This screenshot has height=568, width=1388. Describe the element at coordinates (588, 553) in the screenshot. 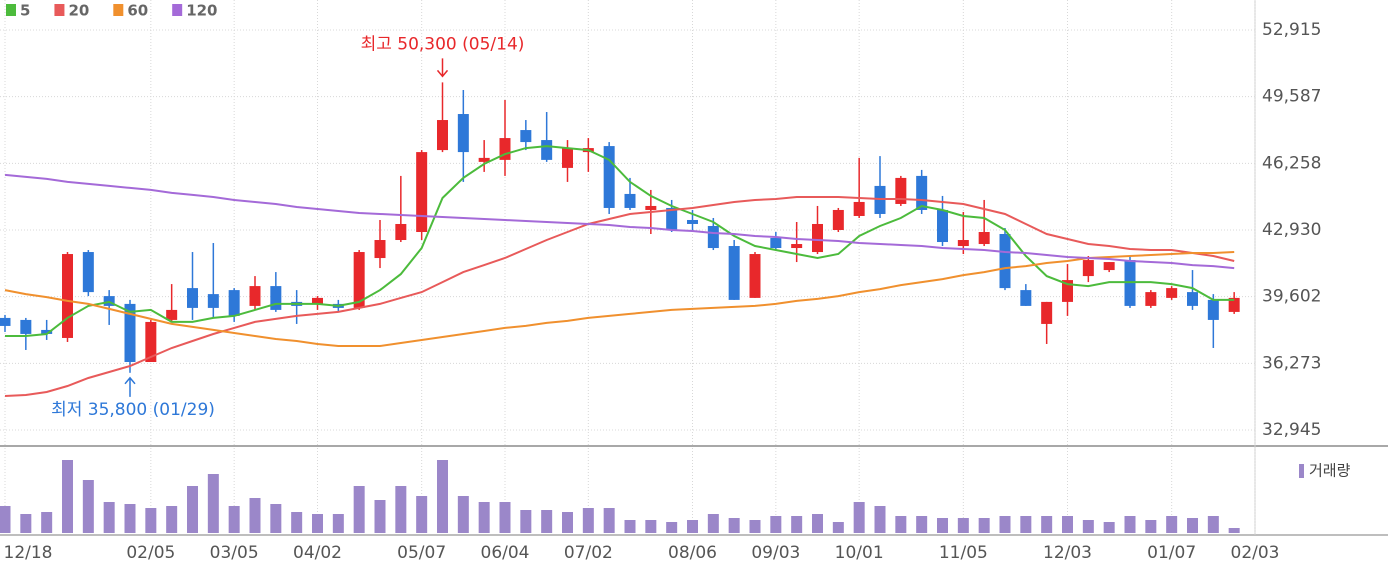

I see `x-tick-label: 07/02` at that location.